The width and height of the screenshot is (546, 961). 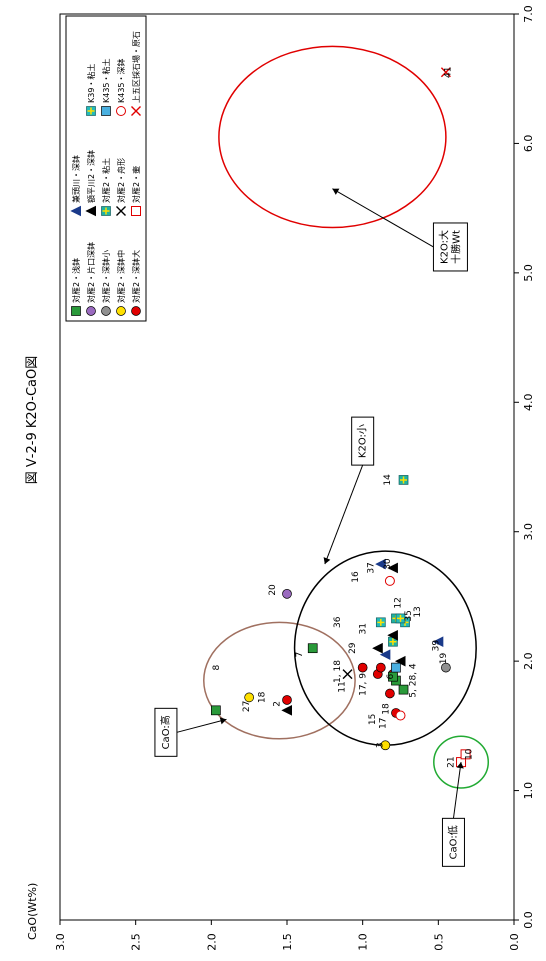 I want to click on legend-label: 対雁2・壷, so click(x=136, y=184).